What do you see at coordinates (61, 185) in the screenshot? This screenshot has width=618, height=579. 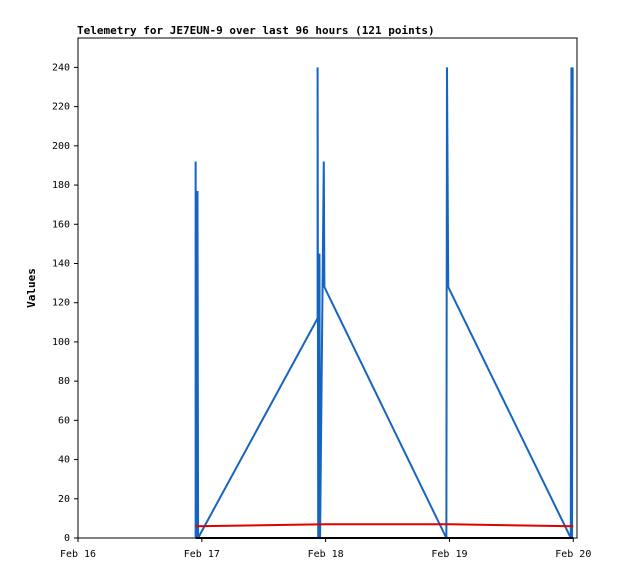 I see `y-tick-label: 180` at bounding box center [61, 185].